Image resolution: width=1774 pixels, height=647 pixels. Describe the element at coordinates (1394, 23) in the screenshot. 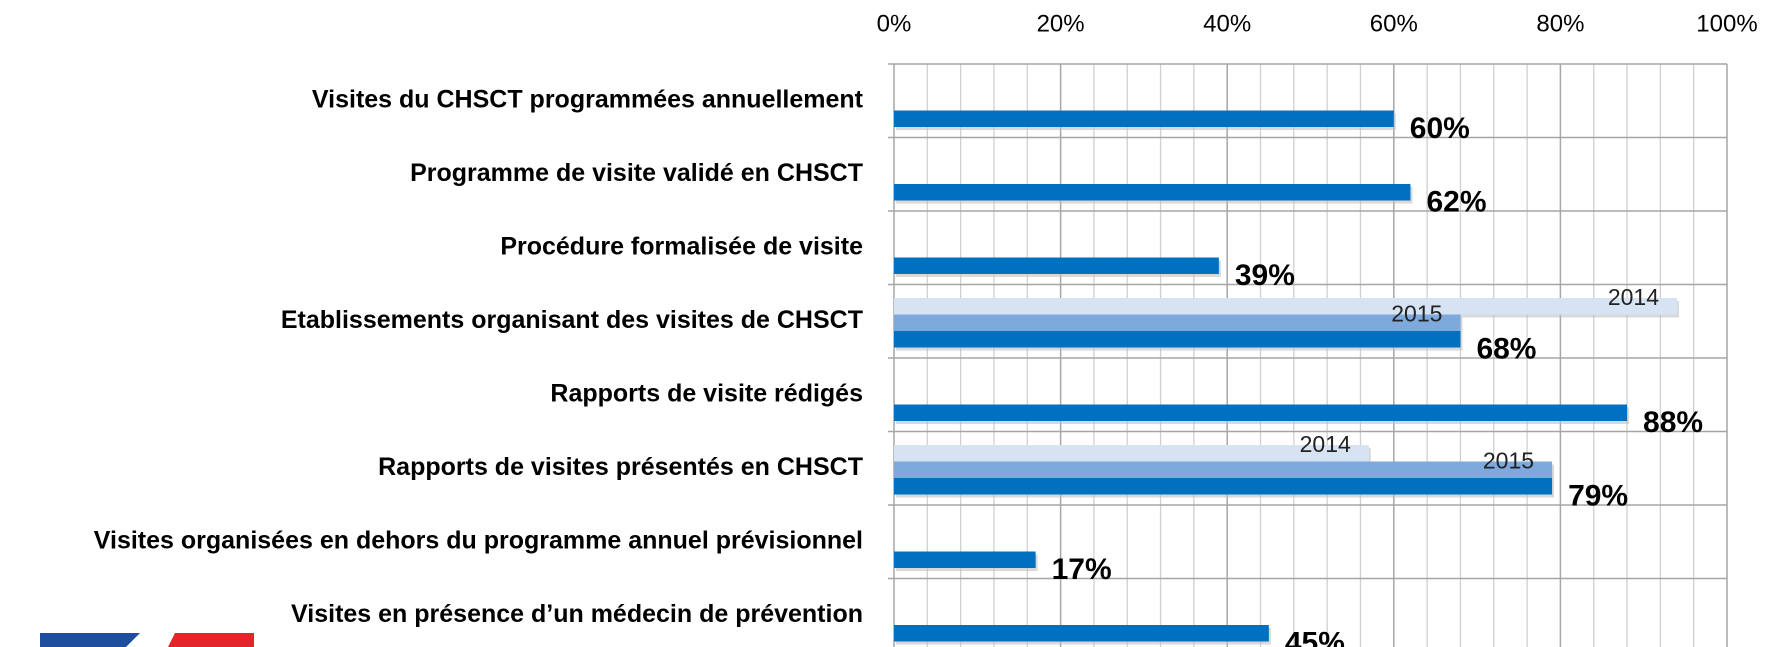

I see `x-tick-label: 60%` at that location.